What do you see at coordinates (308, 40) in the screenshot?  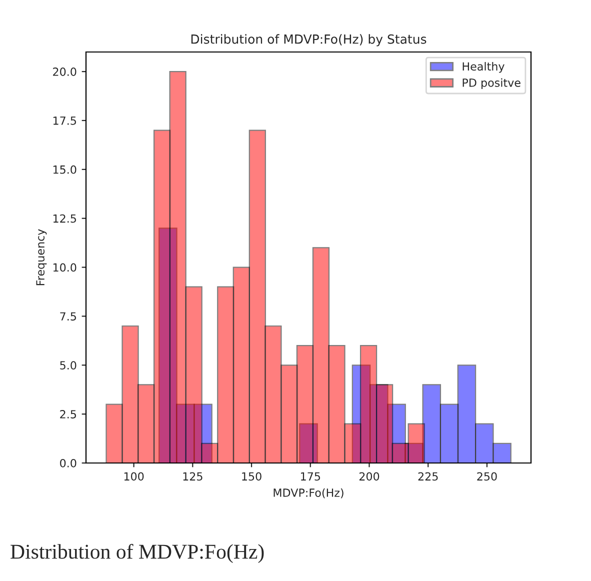 I see `chart-title: Distribution of MDVP:Fo(Hz) by Status` at bounding box center [308, 40].